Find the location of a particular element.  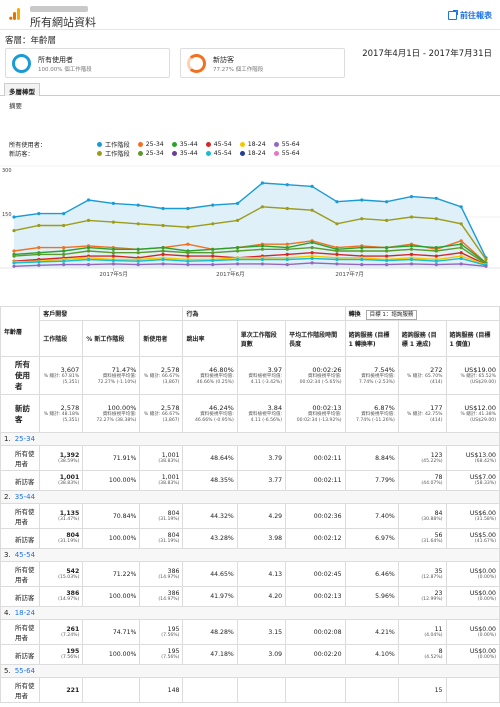

column-header: % 新工作階段 is located at coordinates (111, 338).